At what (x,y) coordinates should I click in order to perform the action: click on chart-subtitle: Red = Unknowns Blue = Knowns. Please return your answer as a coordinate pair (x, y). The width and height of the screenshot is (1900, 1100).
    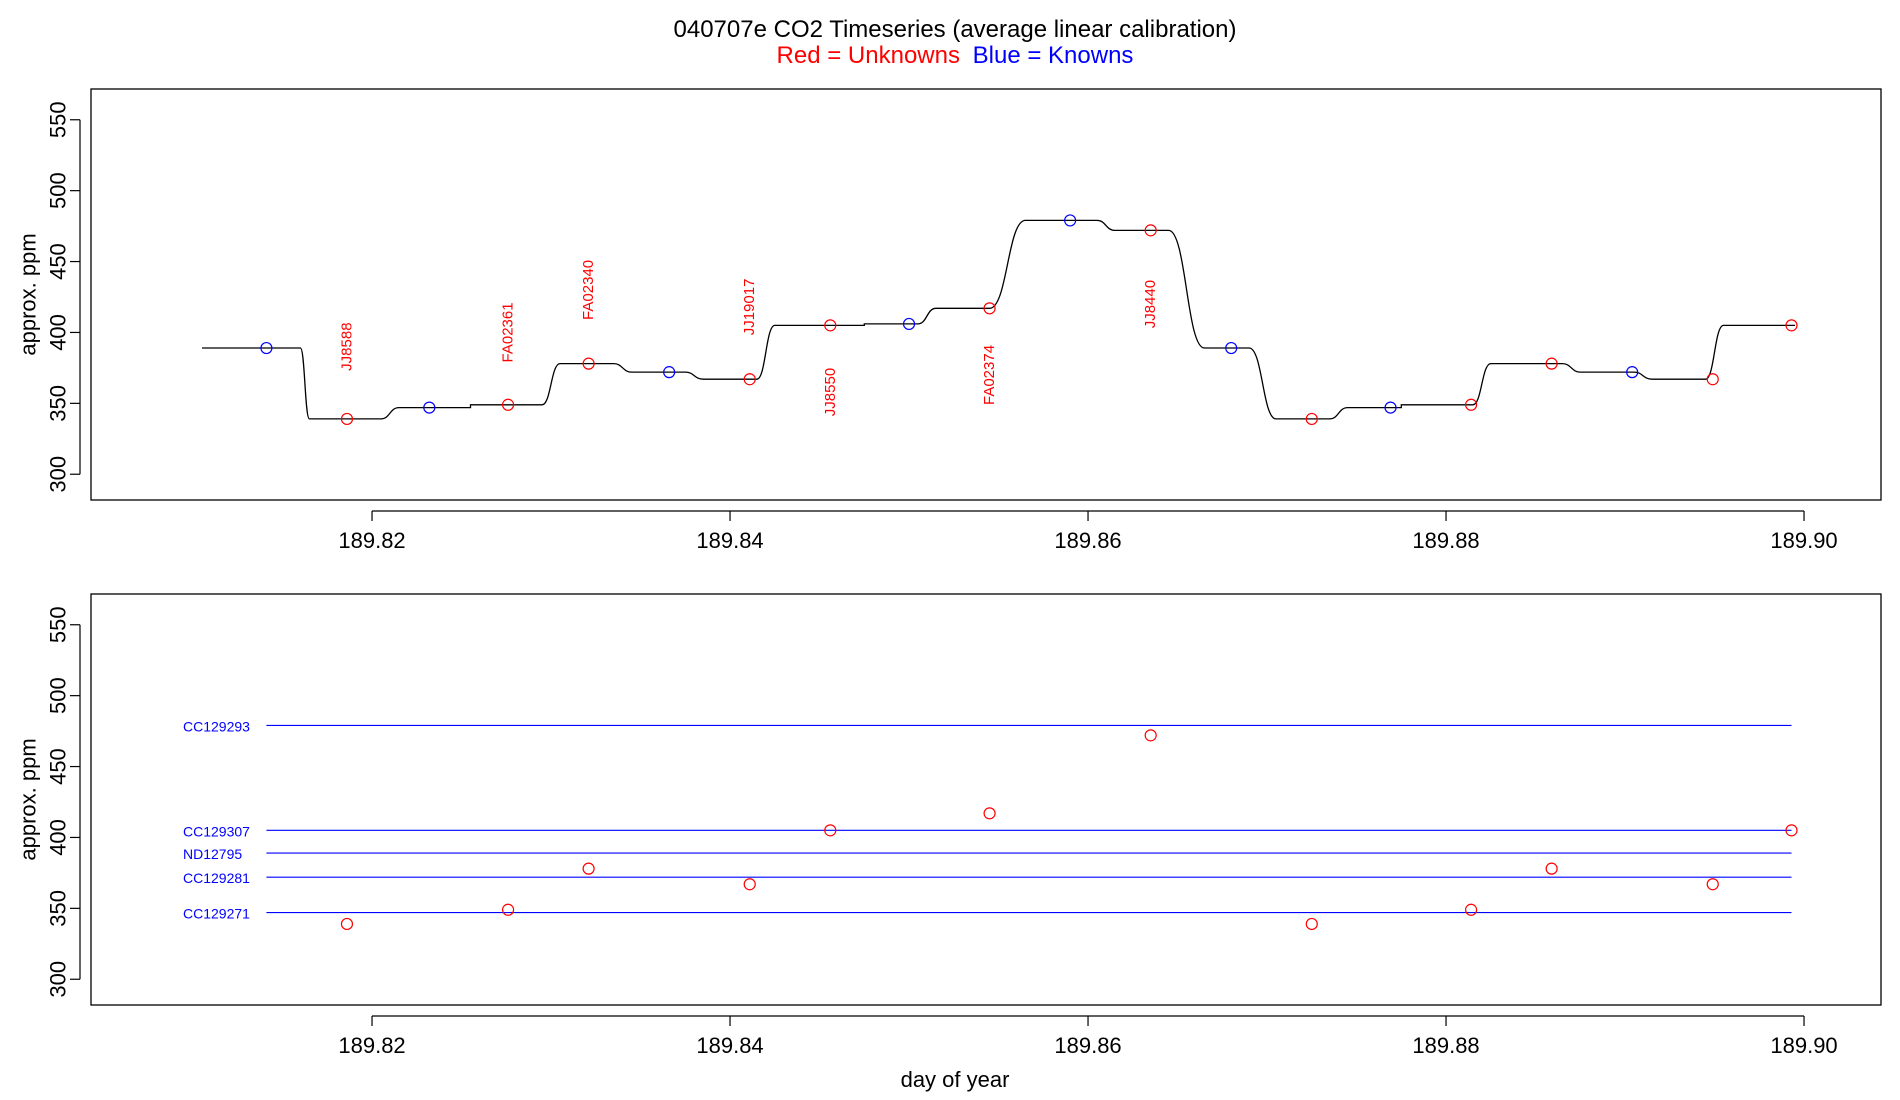
    Looking at the image, I should click on (955, 55).